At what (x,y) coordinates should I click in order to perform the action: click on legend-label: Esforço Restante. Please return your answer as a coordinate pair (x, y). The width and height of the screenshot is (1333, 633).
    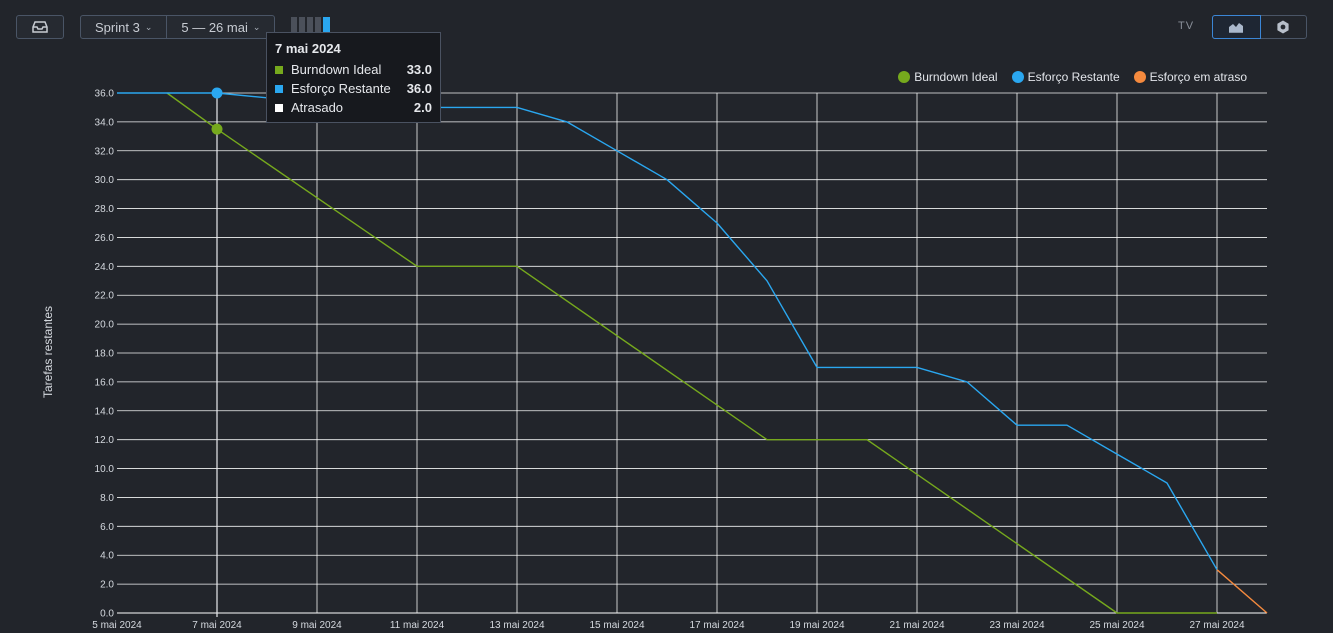
    Looking at the image, I should click on (1073, 77).